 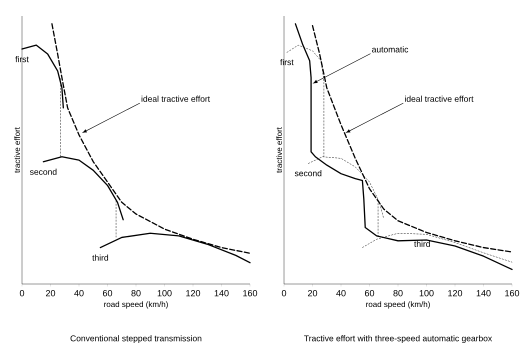 I want to click on text: Tractive effort with three-speed automatic gearbox, so click(x=398, y=339).